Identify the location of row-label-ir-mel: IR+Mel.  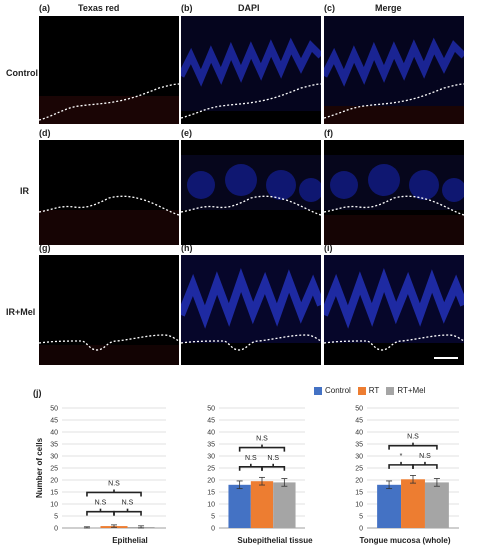
(21, 312).